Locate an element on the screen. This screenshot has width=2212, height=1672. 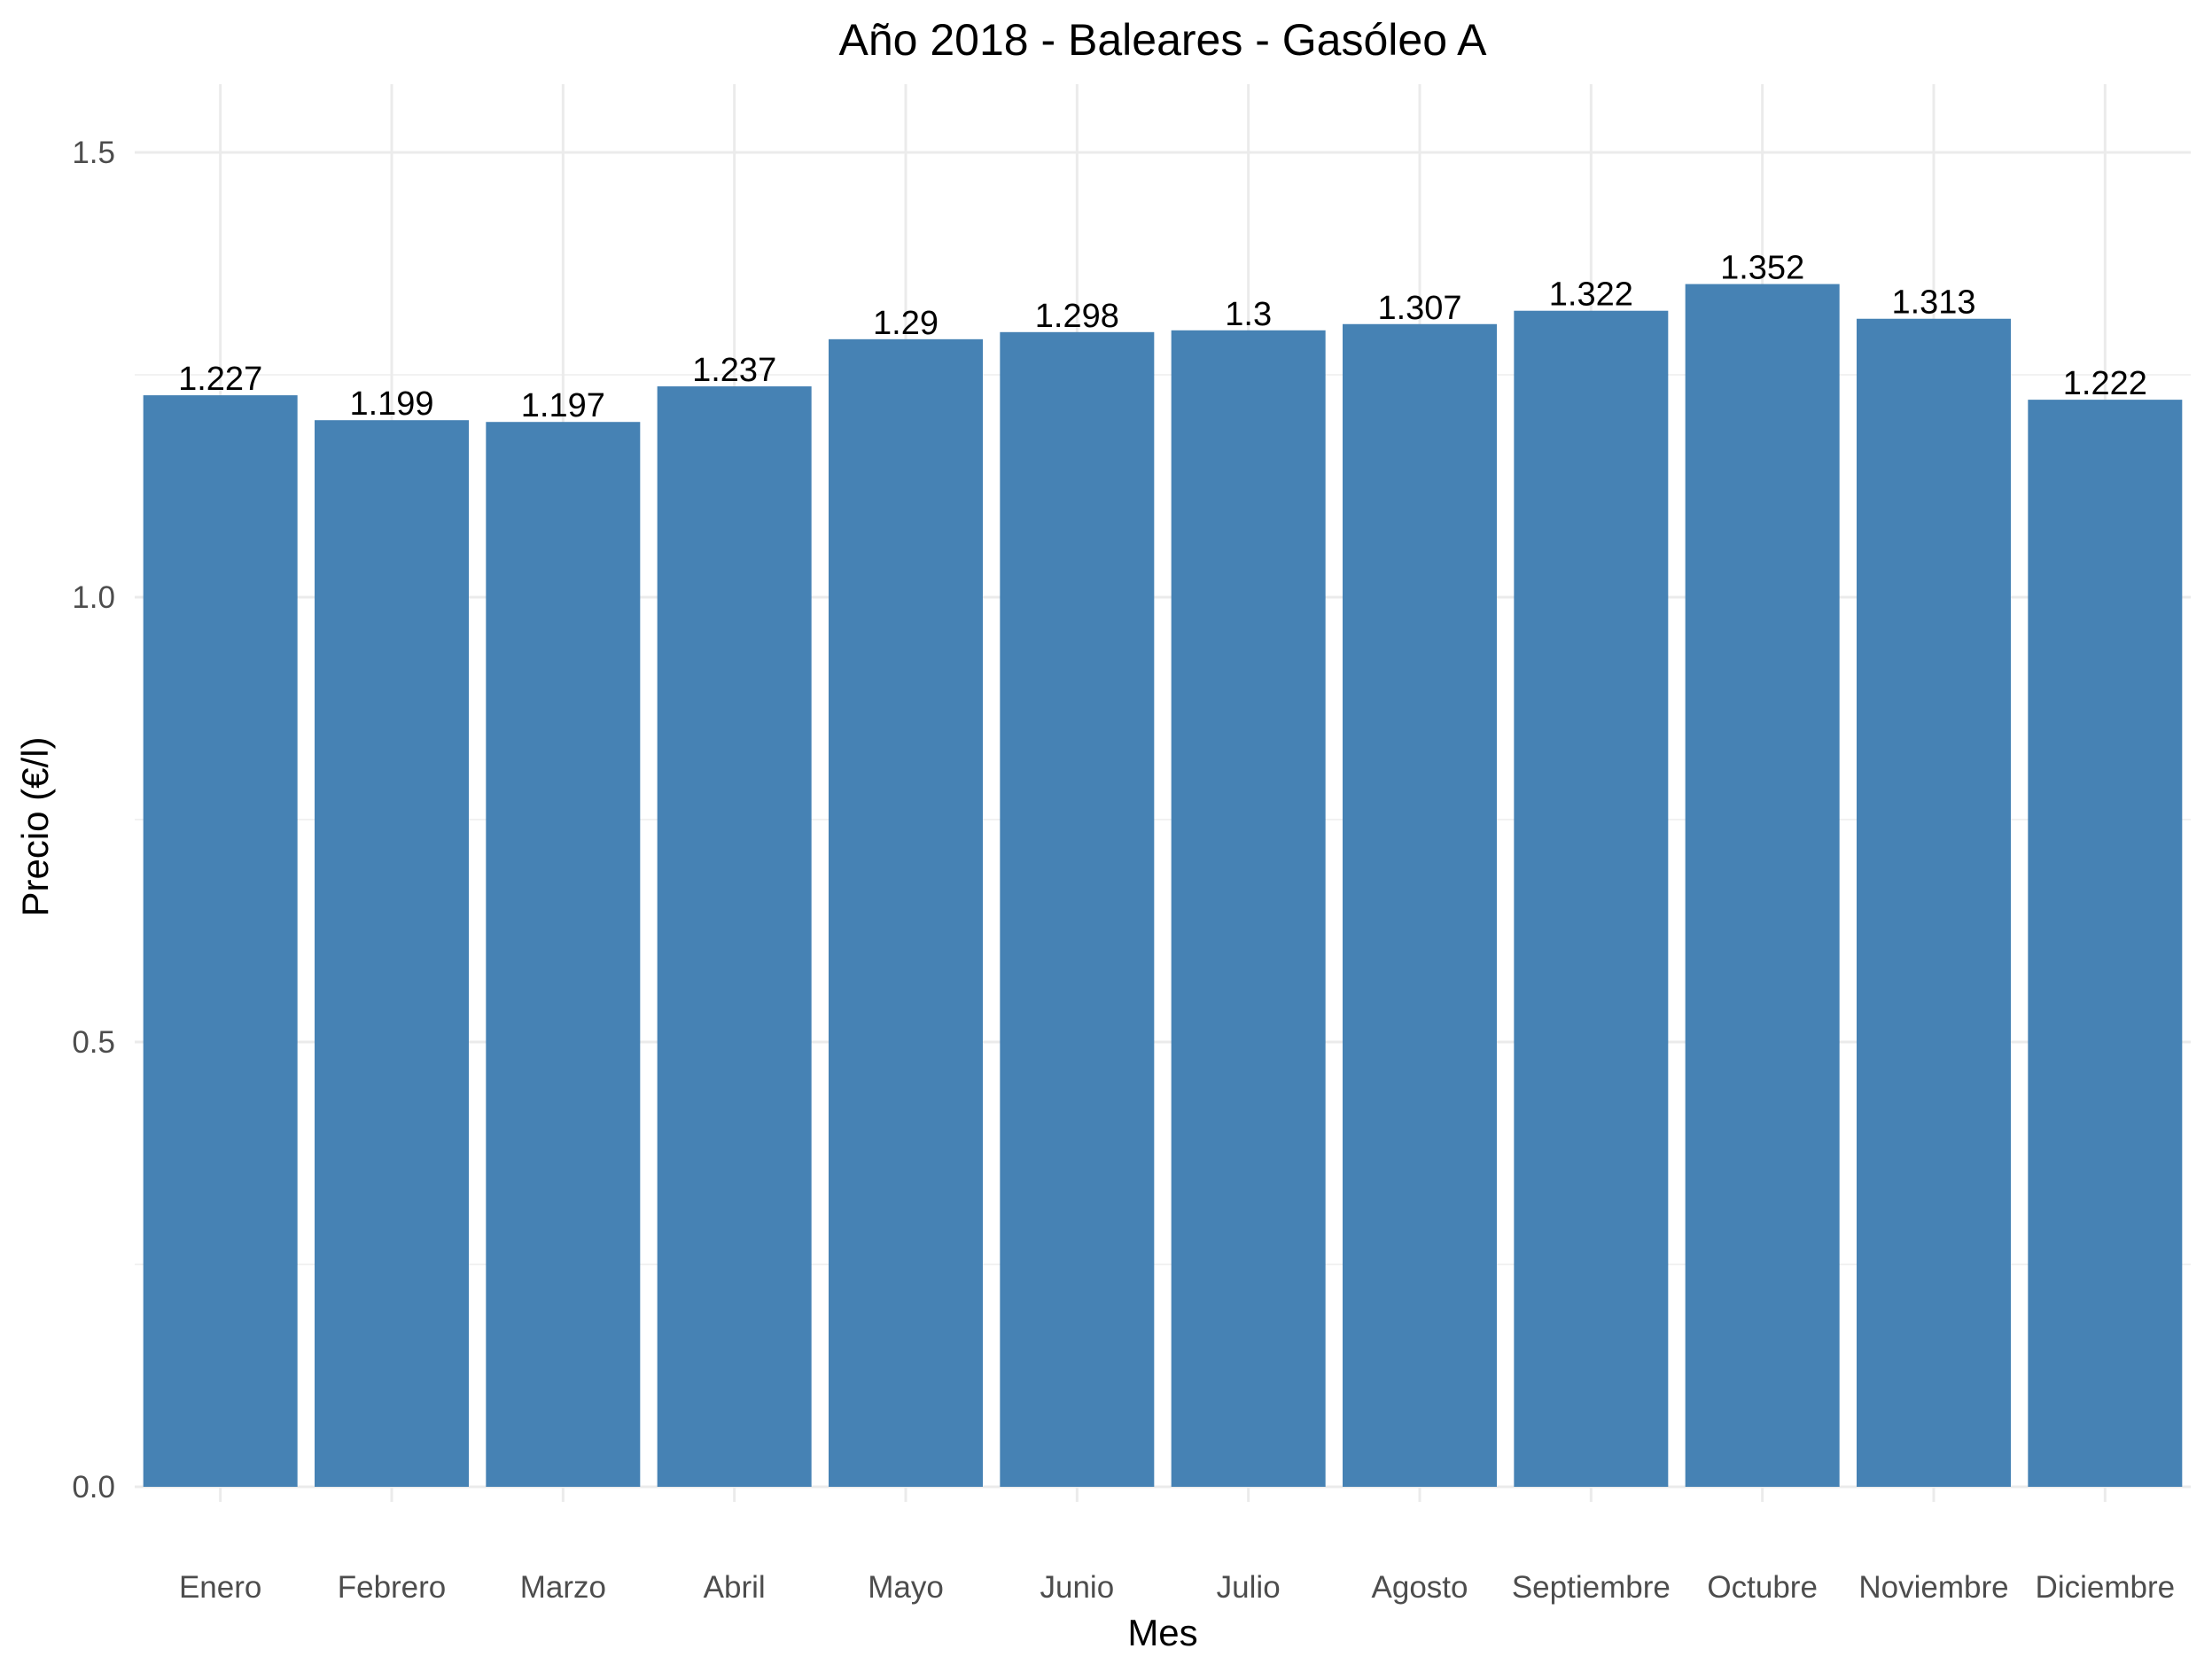
bar-noviembre is located at coordinates (1934, 903).